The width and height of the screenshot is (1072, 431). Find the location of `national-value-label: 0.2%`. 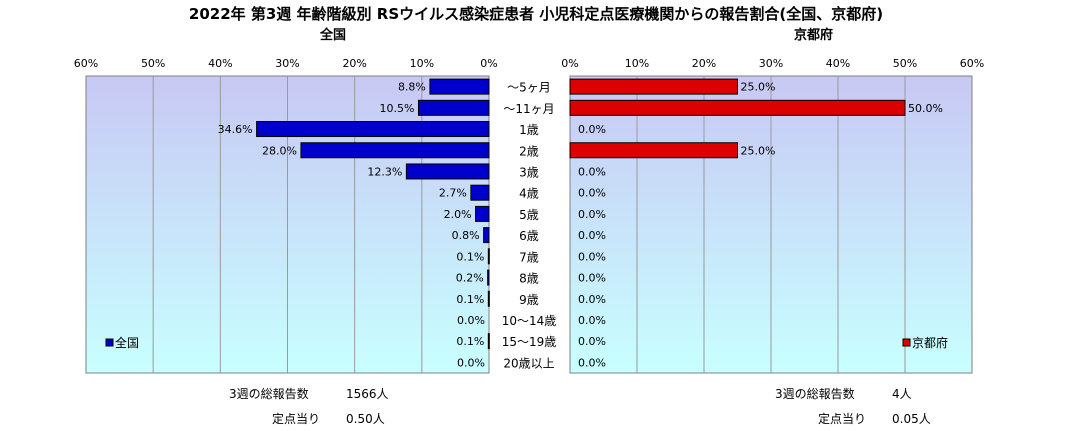

national-value-label: 0.2% is located at coordinates (470, 278).